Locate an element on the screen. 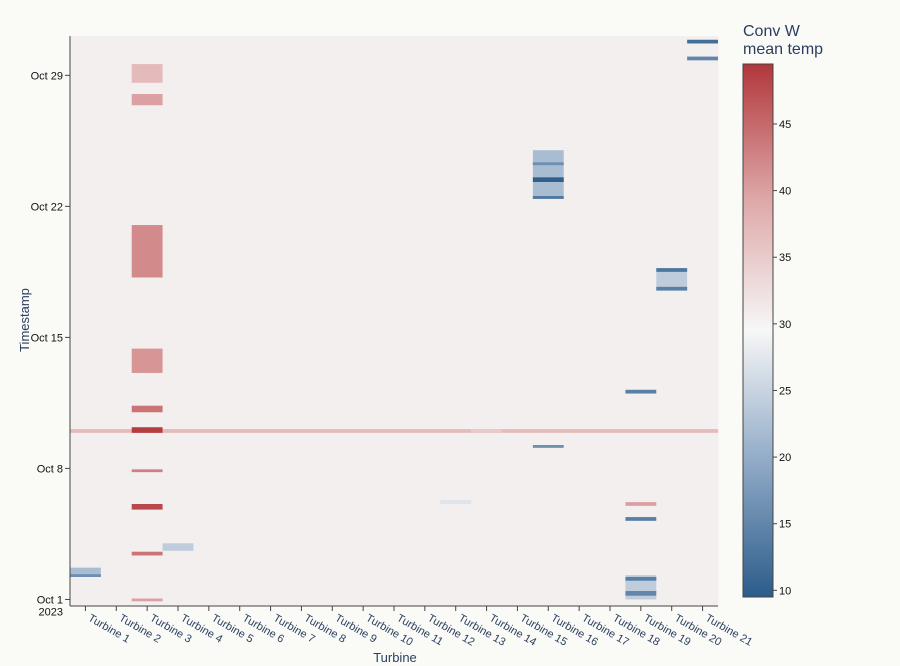 This screenshot has height=666, width=900. y-tick-label: Oct 15 is located at coordinates (47, 338).